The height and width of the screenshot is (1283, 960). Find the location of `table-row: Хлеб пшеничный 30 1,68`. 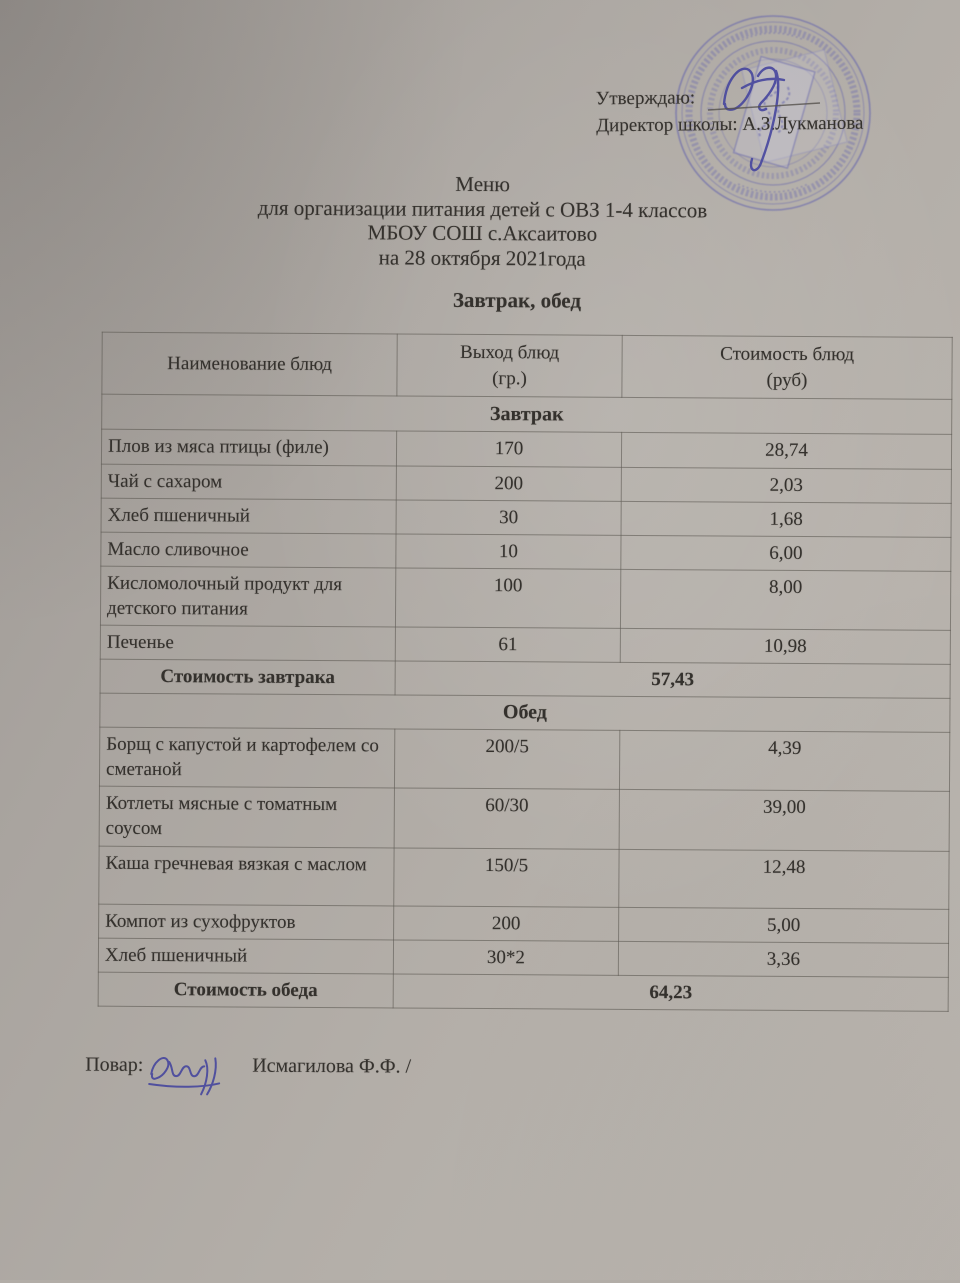

table-row: Хлеб пшеничный 30 1,68 is located at coordinates (526, 518).